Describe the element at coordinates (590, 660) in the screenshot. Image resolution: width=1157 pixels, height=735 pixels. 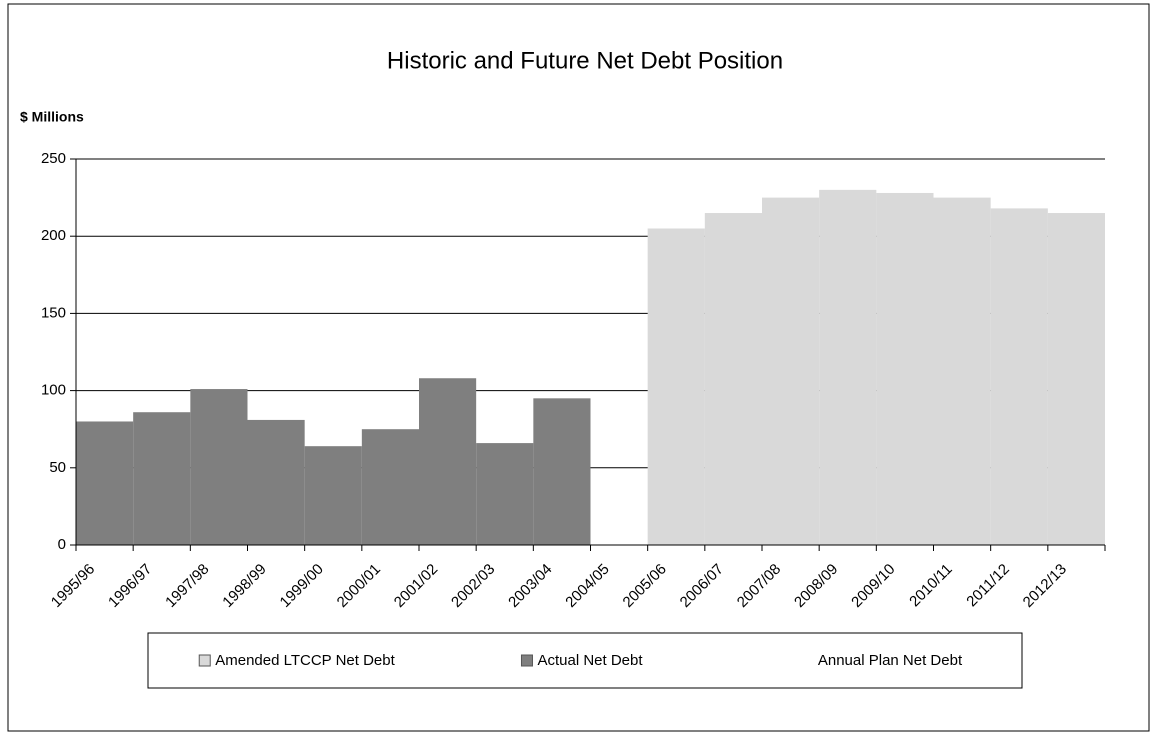
I see `legend-label: Actual Net Debt` at that location.